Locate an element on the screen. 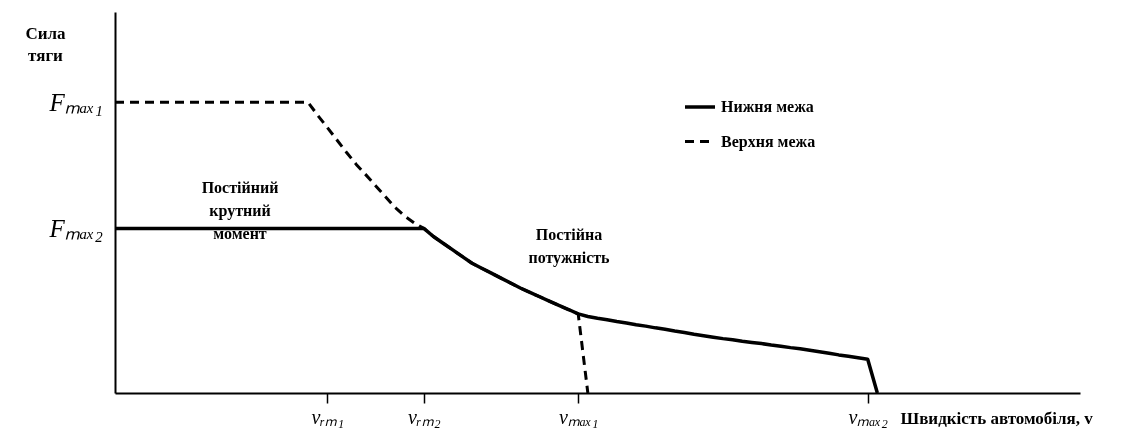  annotation: Постійна потужність is located at coordinates (569, 246).